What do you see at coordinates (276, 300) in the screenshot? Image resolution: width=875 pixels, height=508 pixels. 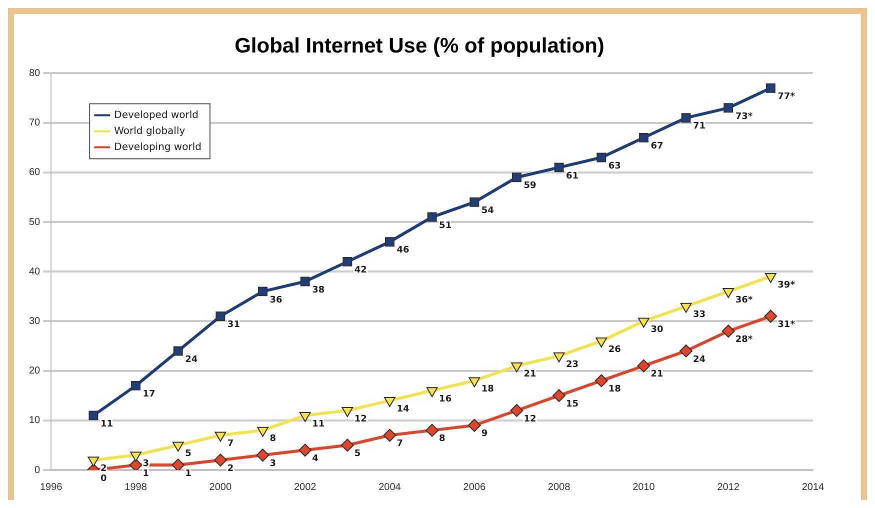 I see `data-label: 36` at bounding box center [276, 300].